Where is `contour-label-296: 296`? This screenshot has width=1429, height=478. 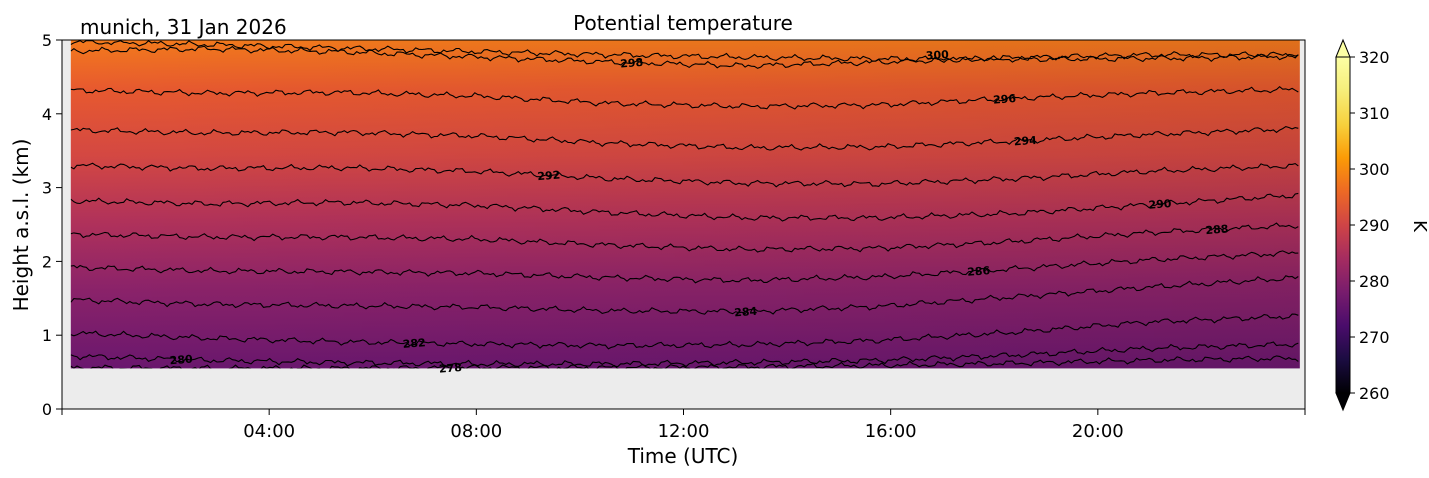
contour-label-296: 296 is located at coordinates (1005, 99).